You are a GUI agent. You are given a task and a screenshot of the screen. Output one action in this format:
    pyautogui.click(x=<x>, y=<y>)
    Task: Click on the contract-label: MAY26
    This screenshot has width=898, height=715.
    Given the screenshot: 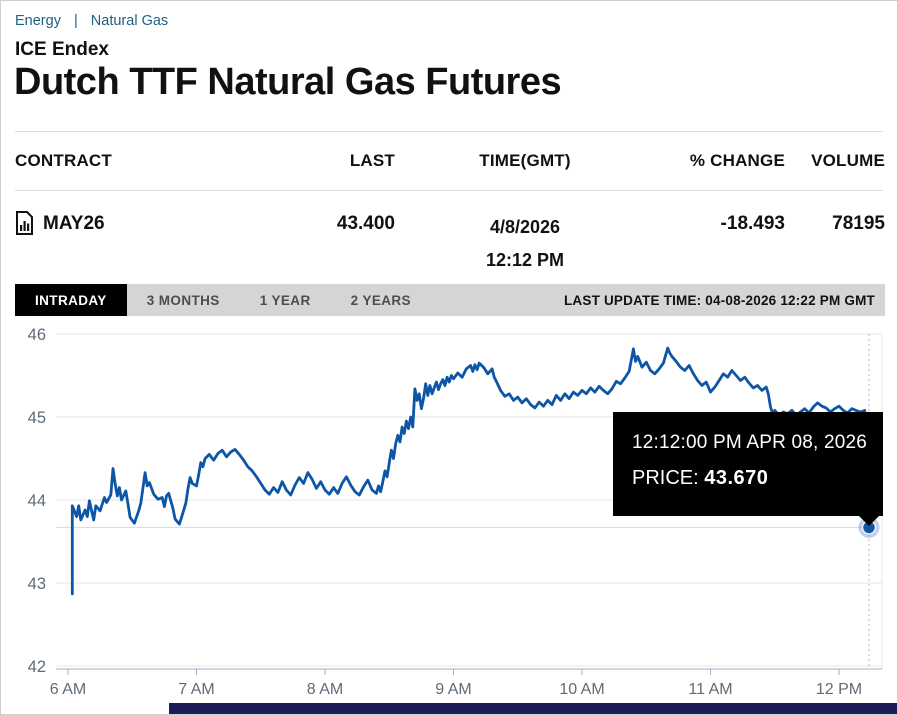 What is the action you would take?
    pyautogui.click(x=74, y=223)
    